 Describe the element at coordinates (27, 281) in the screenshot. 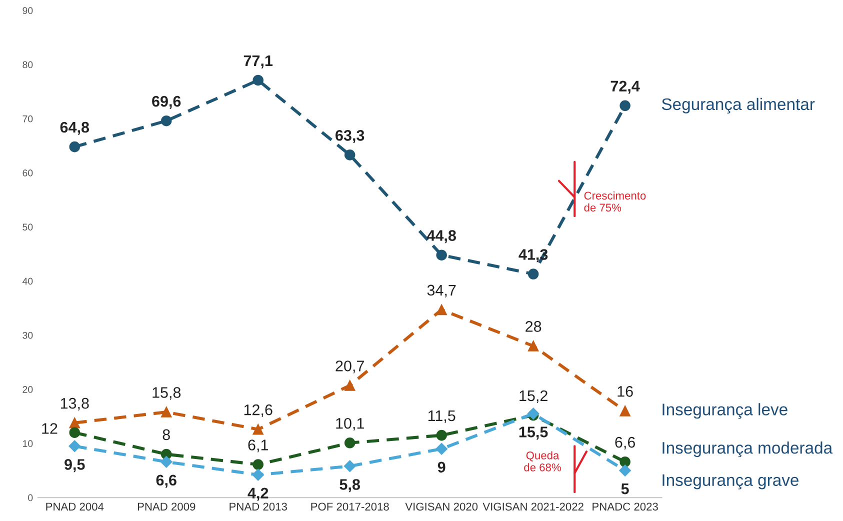

I see `y-tick-label: 40` at that location.